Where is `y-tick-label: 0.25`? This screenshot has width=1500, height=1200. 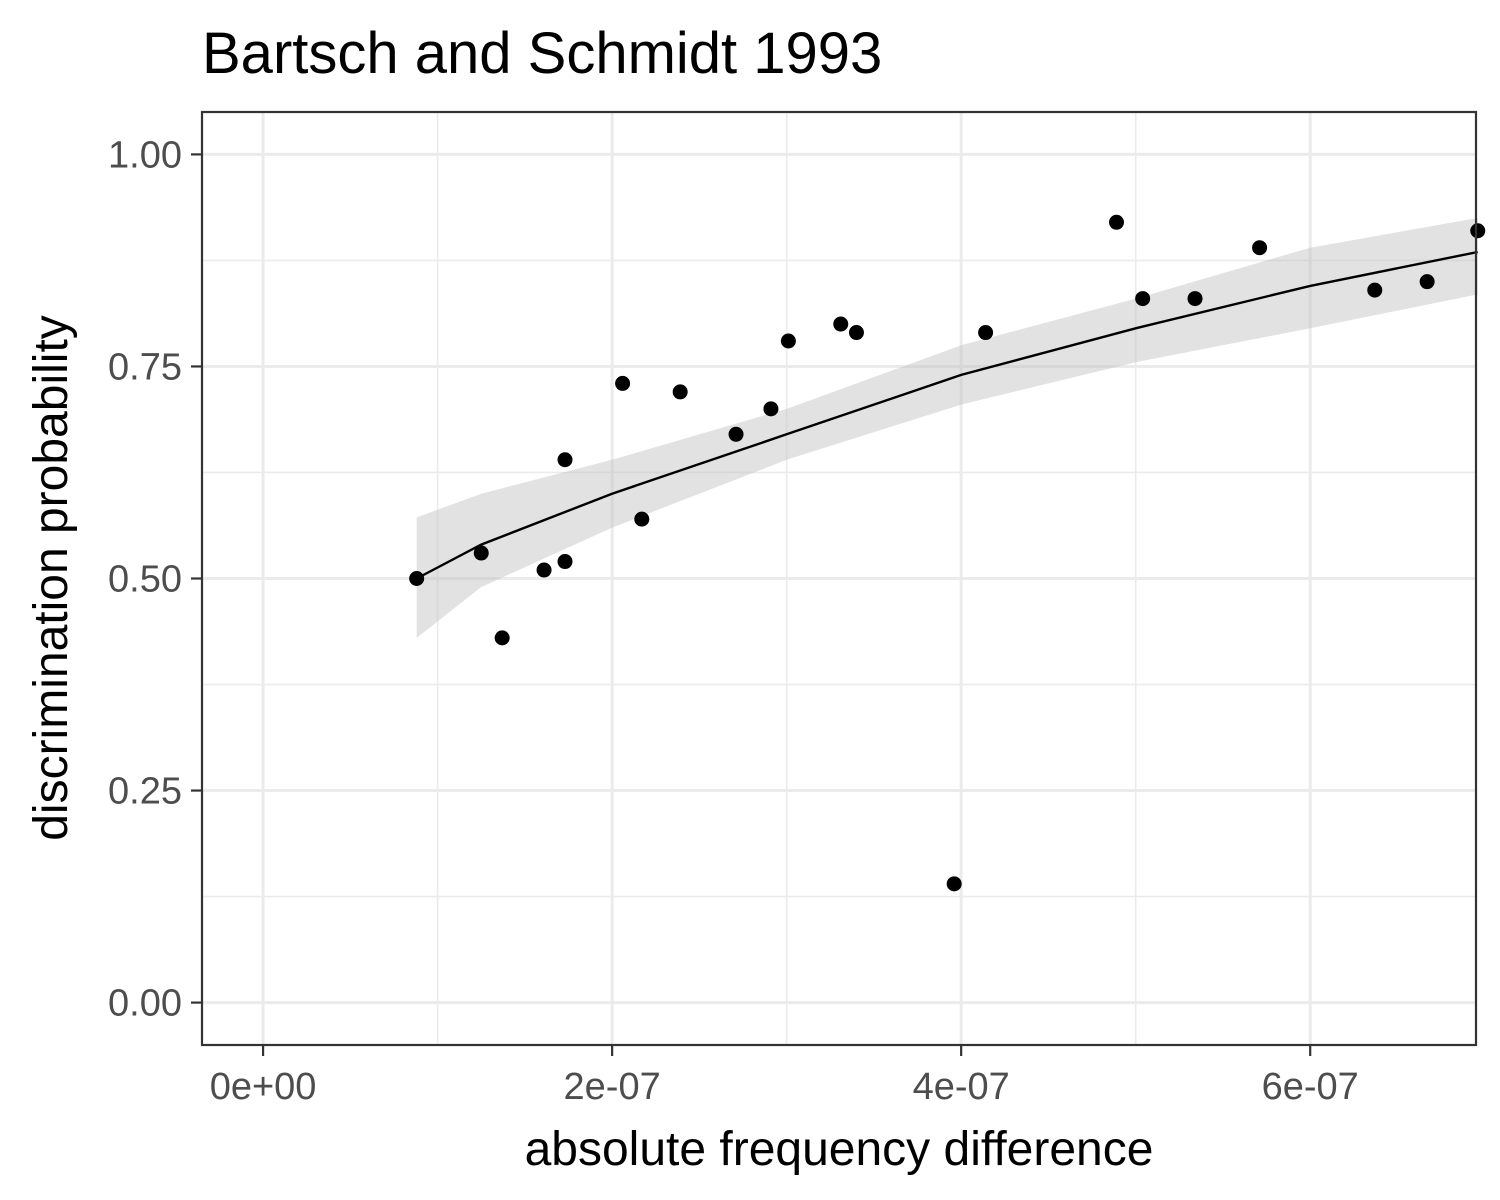 y-tick-label: 0.25 is located at coordinates (145, 792).